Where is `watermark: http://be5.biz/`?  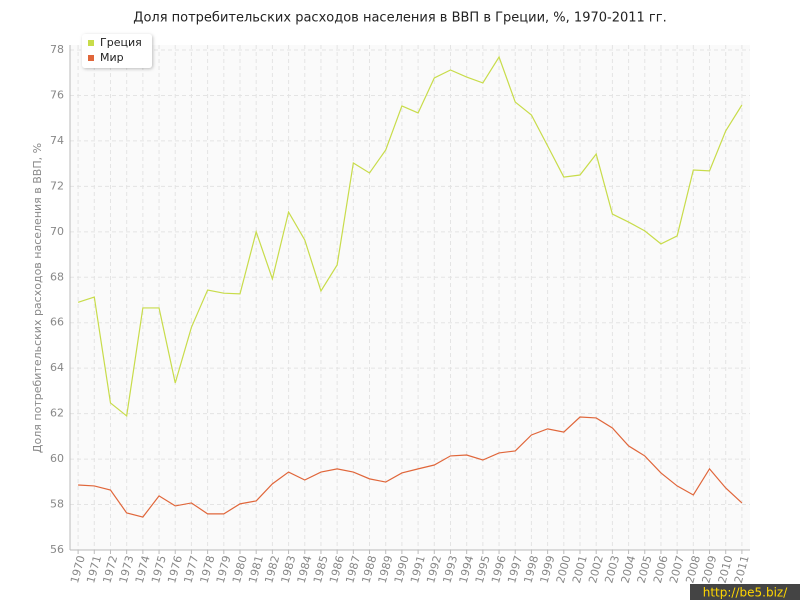 watermark: http://be5.biz/ is located at coordinates (745, 593).